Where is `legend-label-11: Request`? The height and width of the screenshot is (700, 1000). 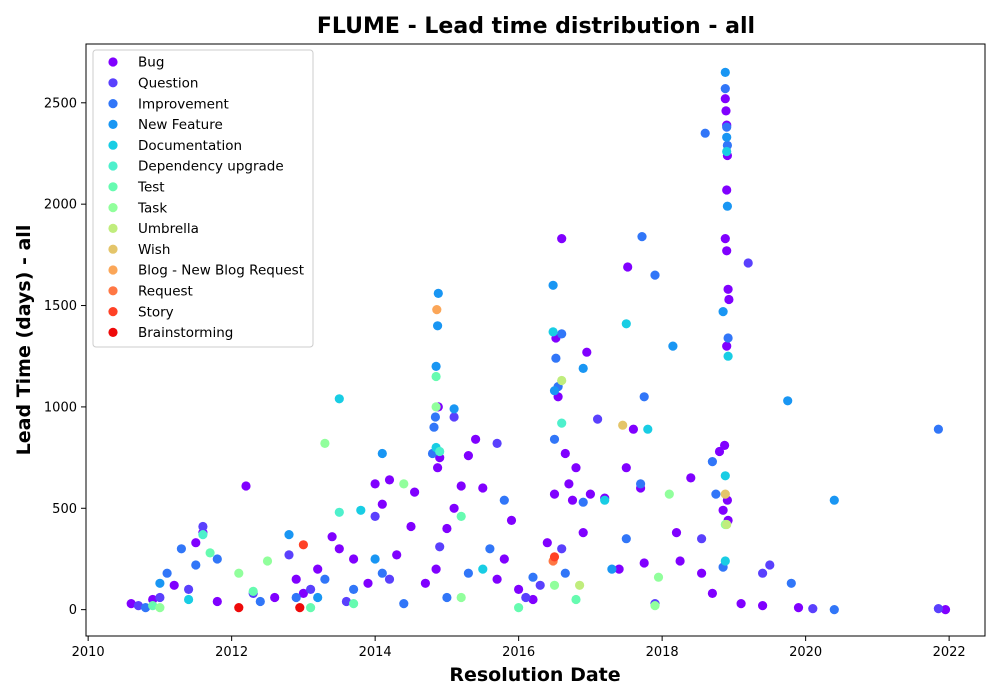
legend-label-11: Request is located at coordinates (165, 292).